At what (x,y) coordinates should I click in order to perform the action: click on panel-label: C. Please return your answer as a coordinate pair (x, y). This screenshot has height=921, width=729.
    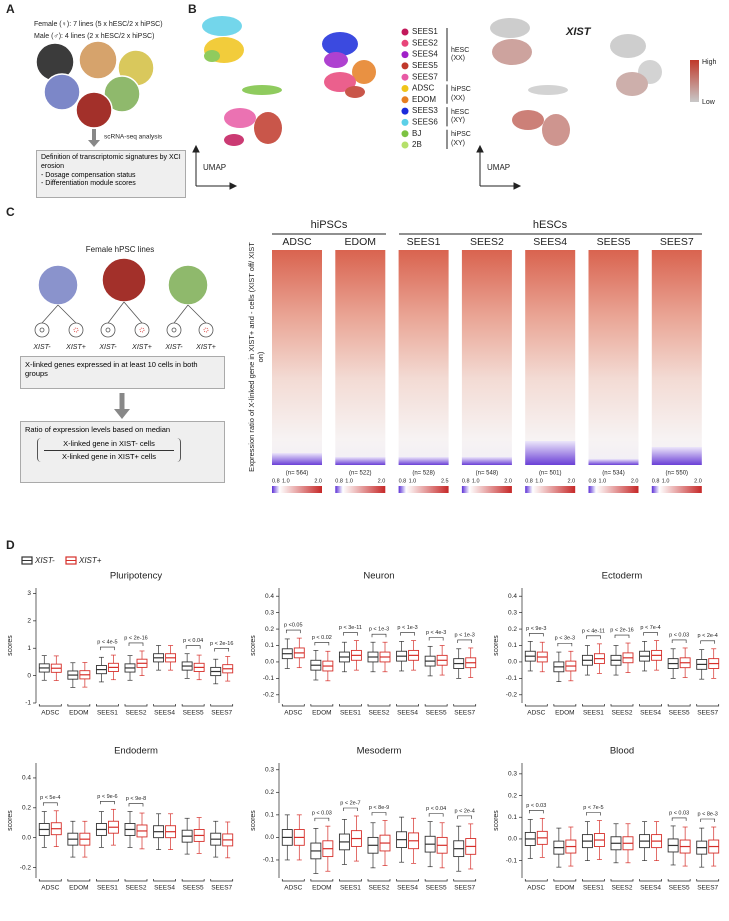
    Looking at the image, I should click on (10, 212).